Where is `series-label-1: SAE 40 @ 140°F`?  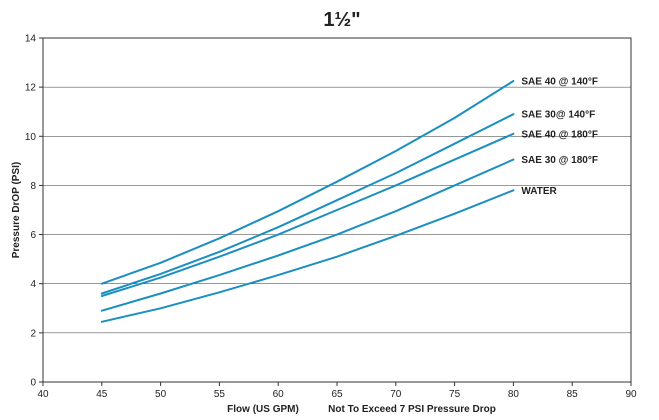
series-label-1: SAE 40 @ 140°F is located at coordinates (559, 82).